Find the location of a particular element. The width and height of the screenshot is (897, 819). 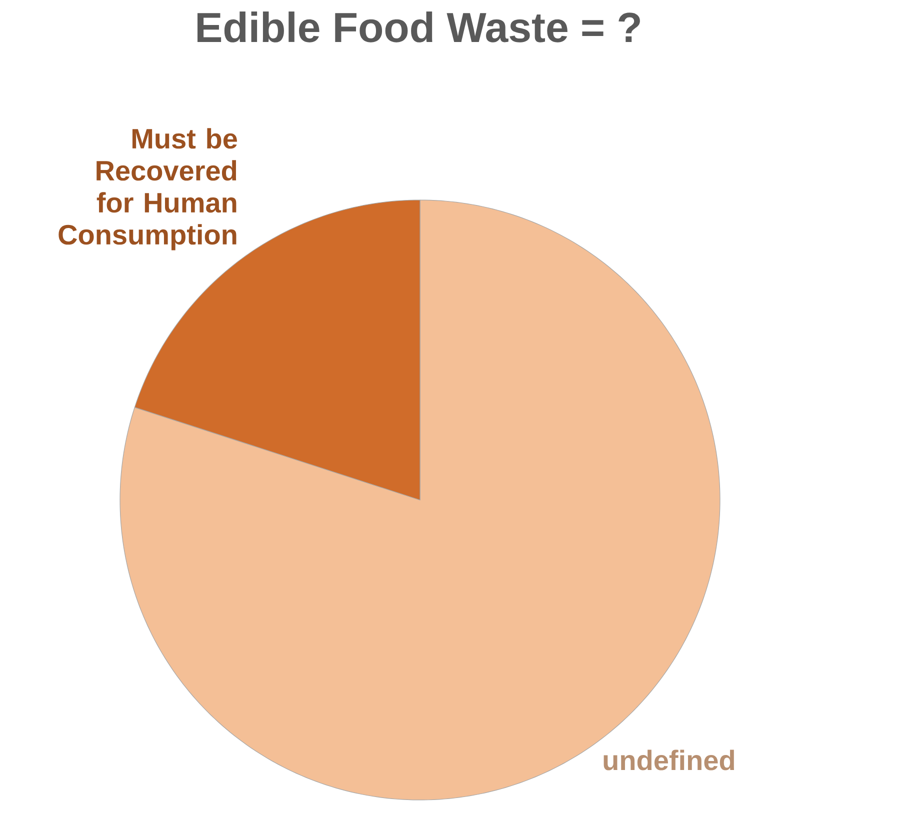

chart-title: Edible Food Waste = ? is located at coordinates (418, 27).